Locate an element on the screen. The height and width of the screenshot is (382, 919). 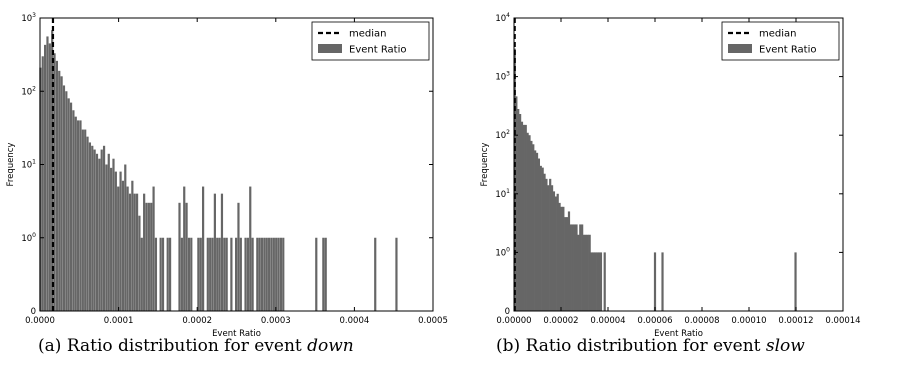
legend-bar-swatch is located at coordinates (330, 48).